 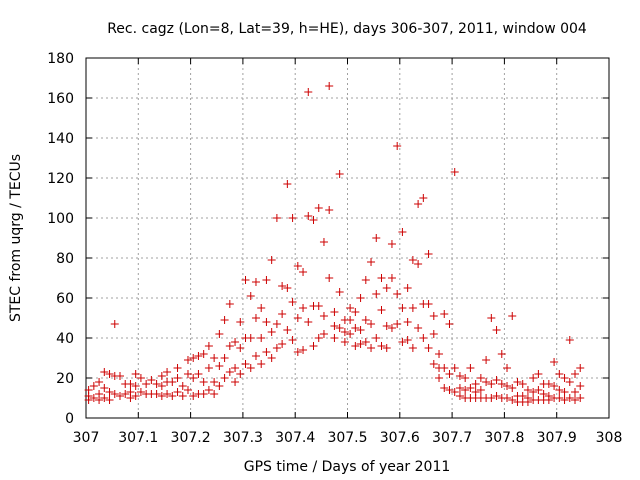 I want to click on y-tick-label: 60, so click(x=65, y=299).